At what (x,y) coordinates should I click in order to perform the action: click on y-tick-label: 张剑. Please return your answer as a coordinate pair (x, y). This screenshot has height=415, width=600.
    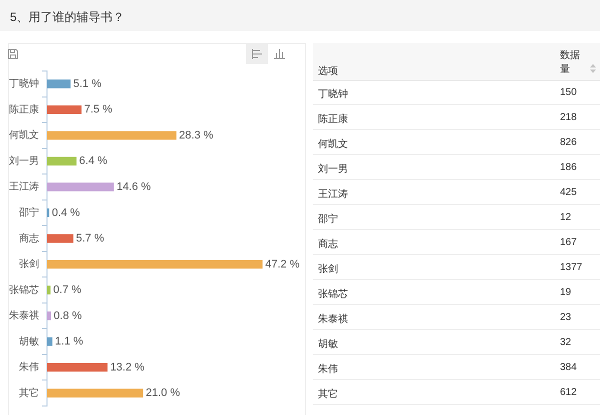
    Looking at the image, I should click on (29, 264).